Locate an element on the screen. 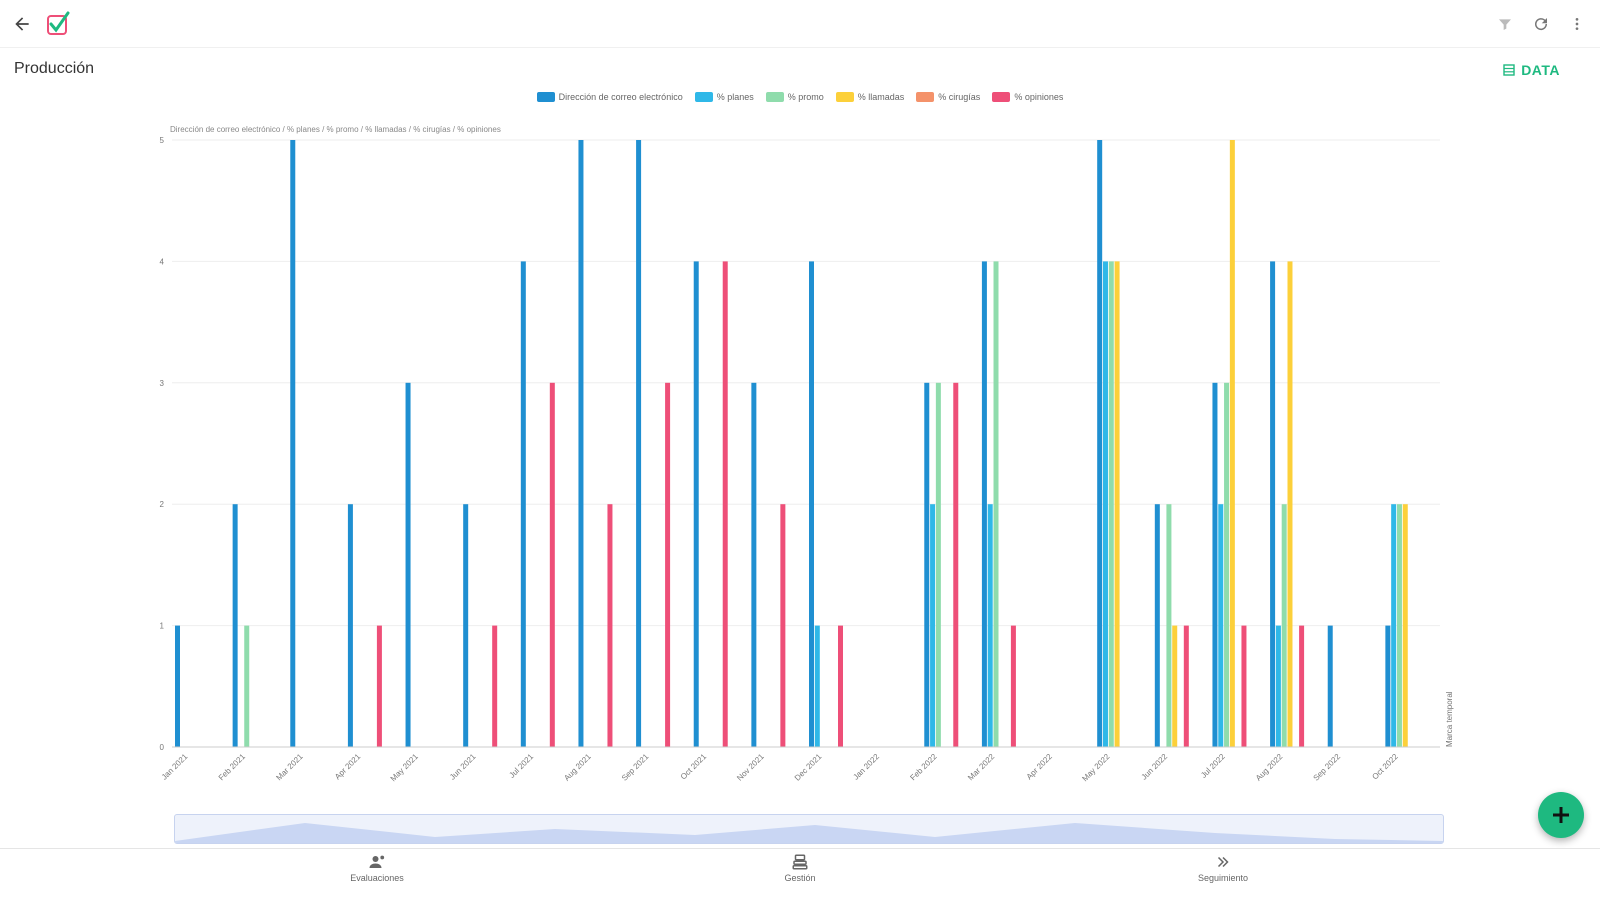 The width and height of the screenshot is (1600, 900). y-tick-label: 4 is located at coordinates (162, 261).